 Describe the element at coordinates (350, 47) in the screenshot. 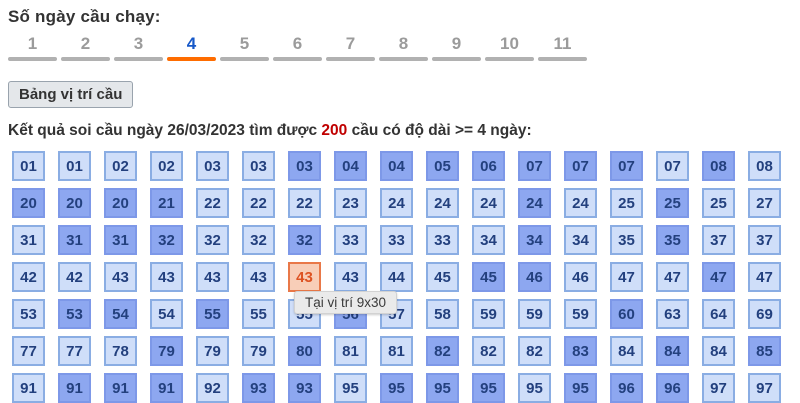

I see `tab-day-7: 7` at that location.